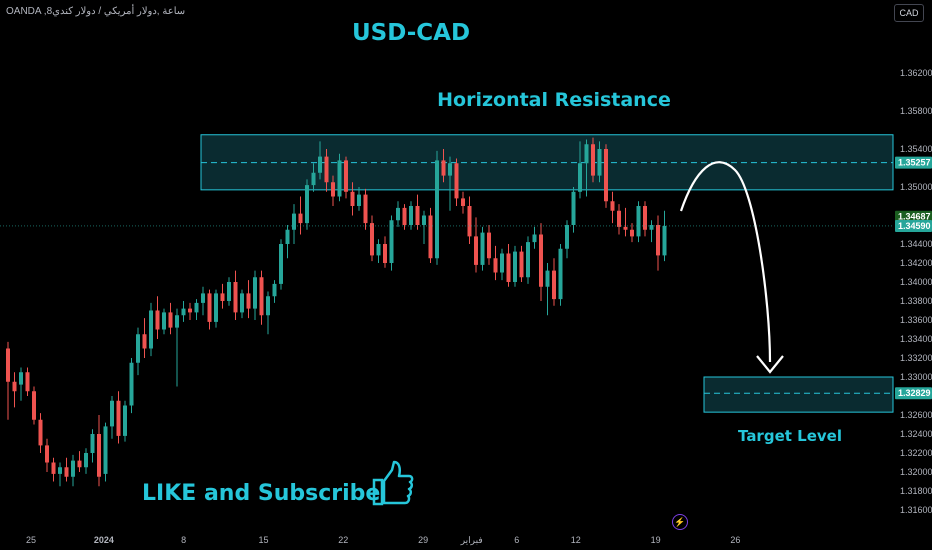  I want to click on time-tick-label: 15, so click(263, 540).